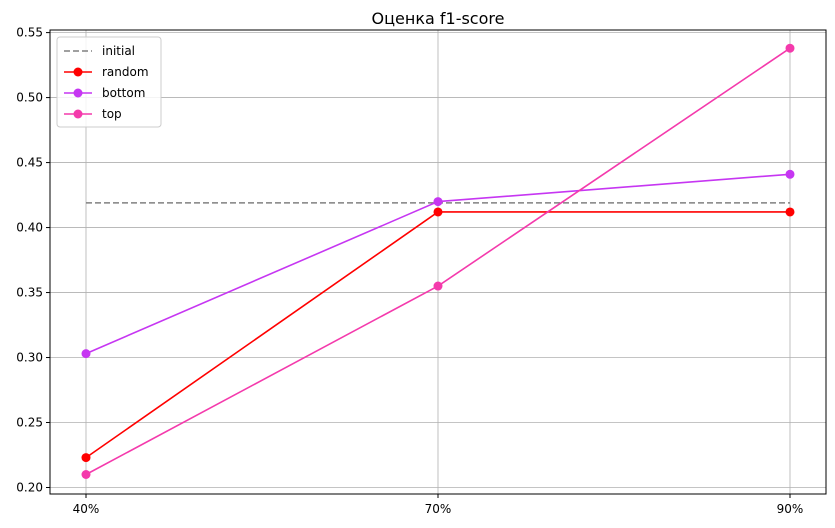 This screenshot has height=528, width=835. I want to click on legend-marker-top, so click(78, 114).